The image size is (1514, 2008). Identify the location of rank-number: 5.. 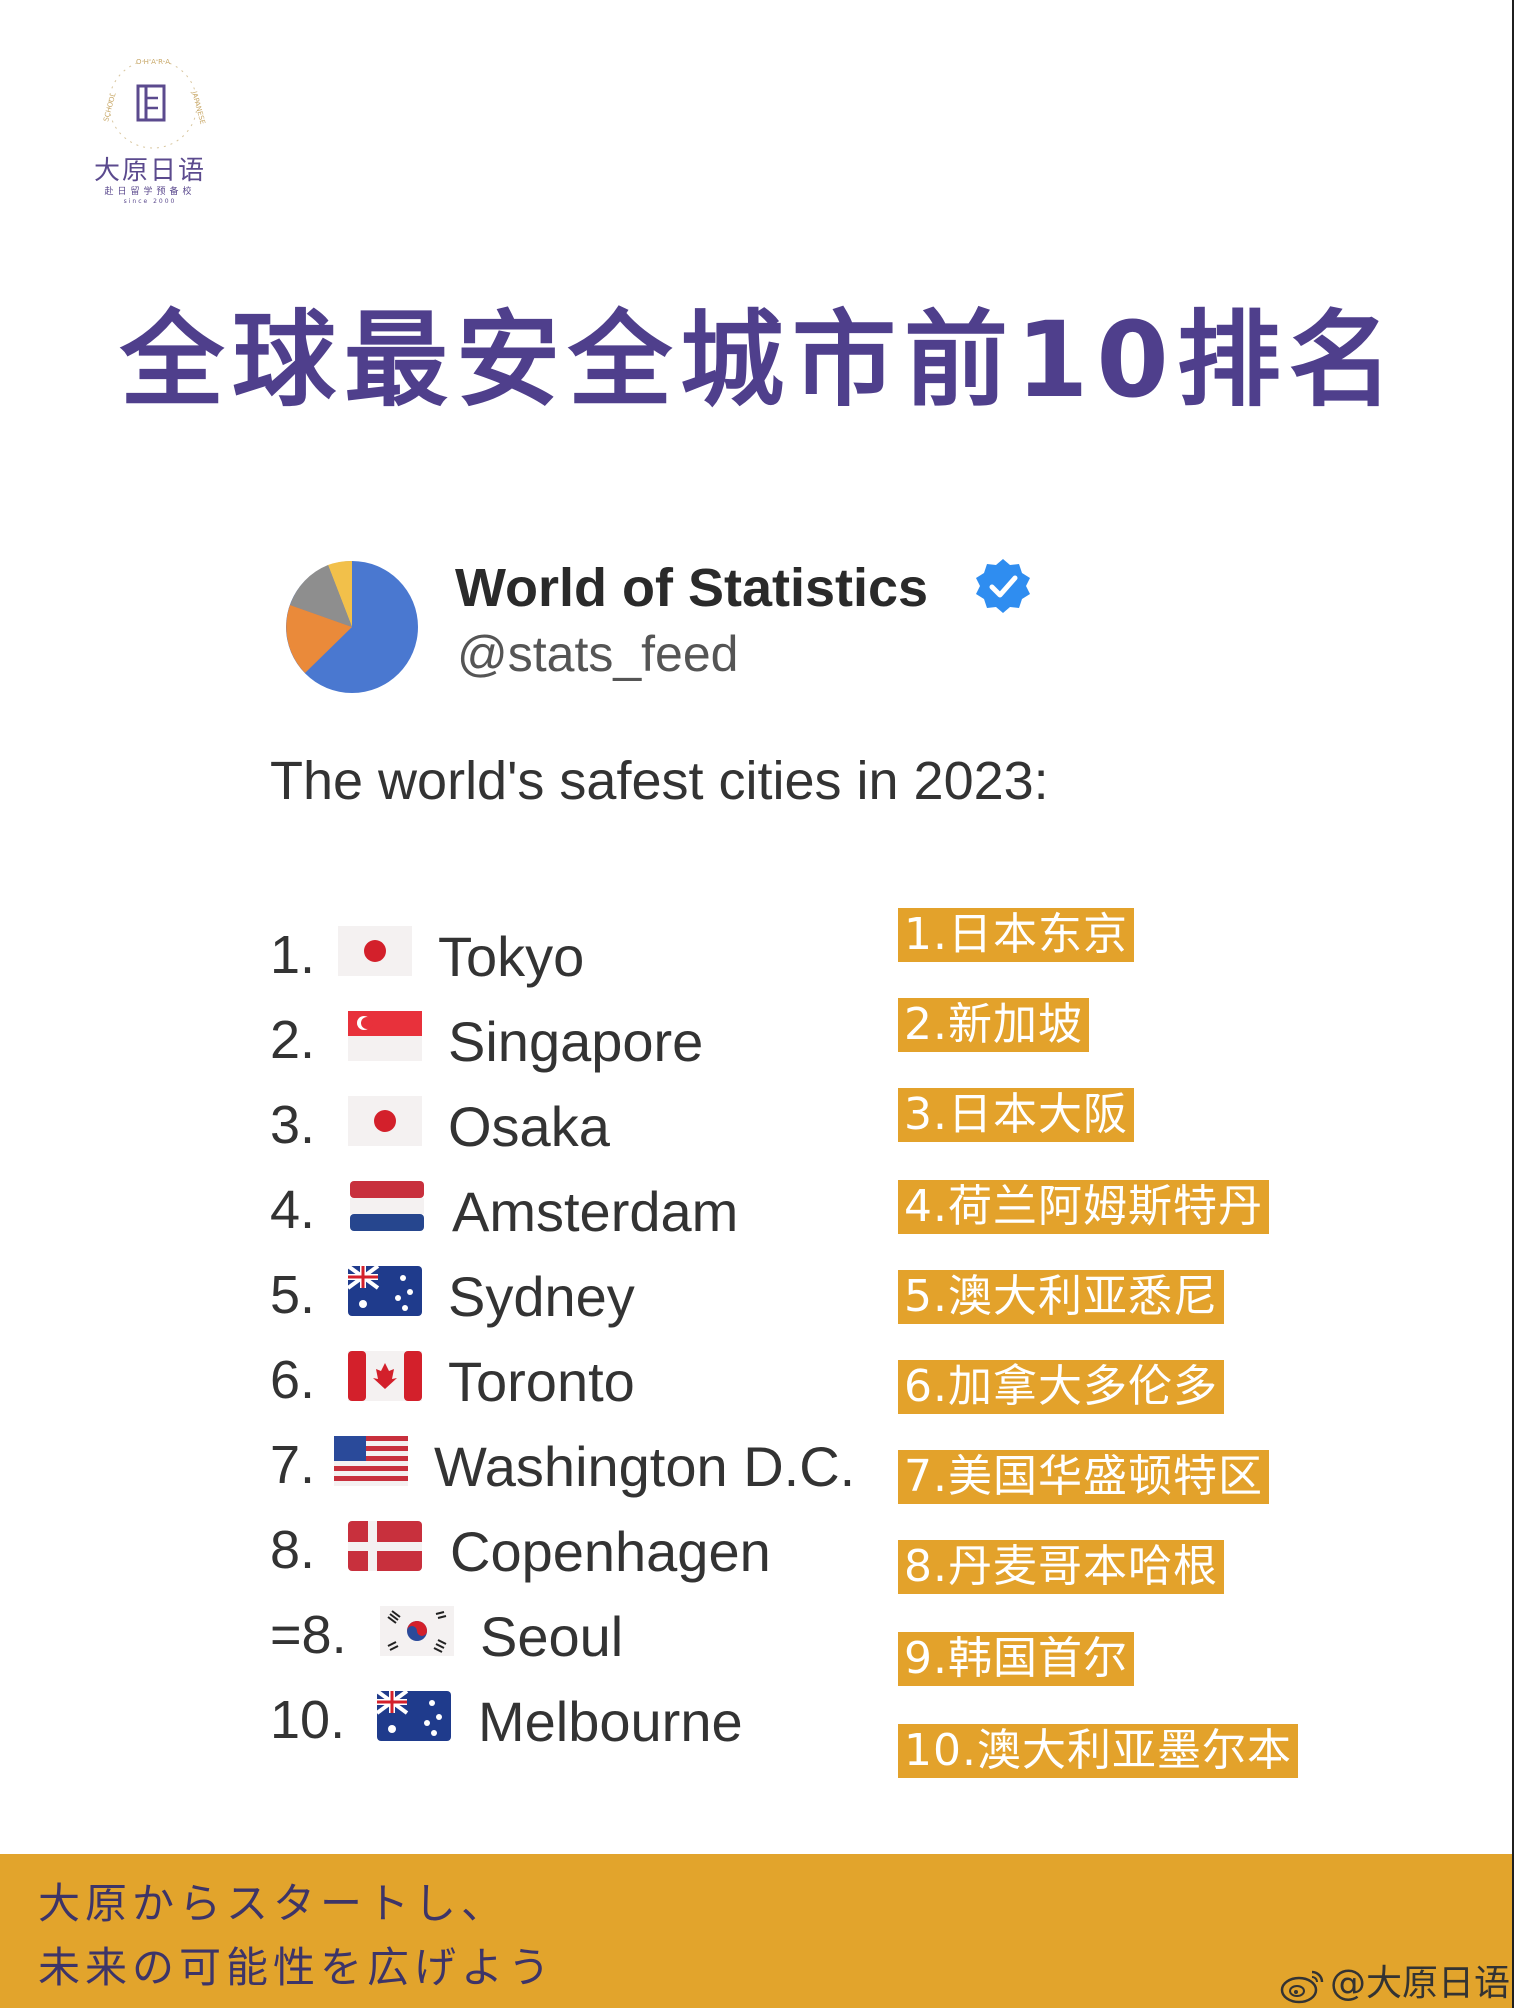
(293, 1295).